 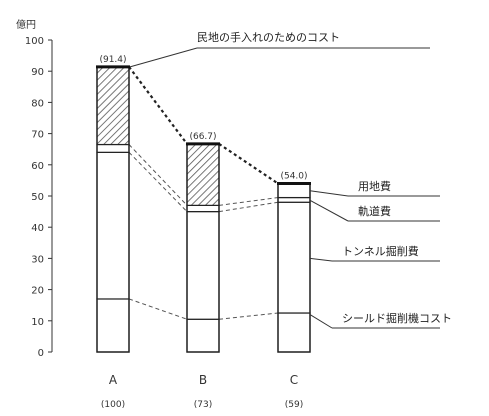 What do you see at coordinates (37, 166) in the screenshot?
I see `y-tick-label: 60` at bounding box center [37, 166].